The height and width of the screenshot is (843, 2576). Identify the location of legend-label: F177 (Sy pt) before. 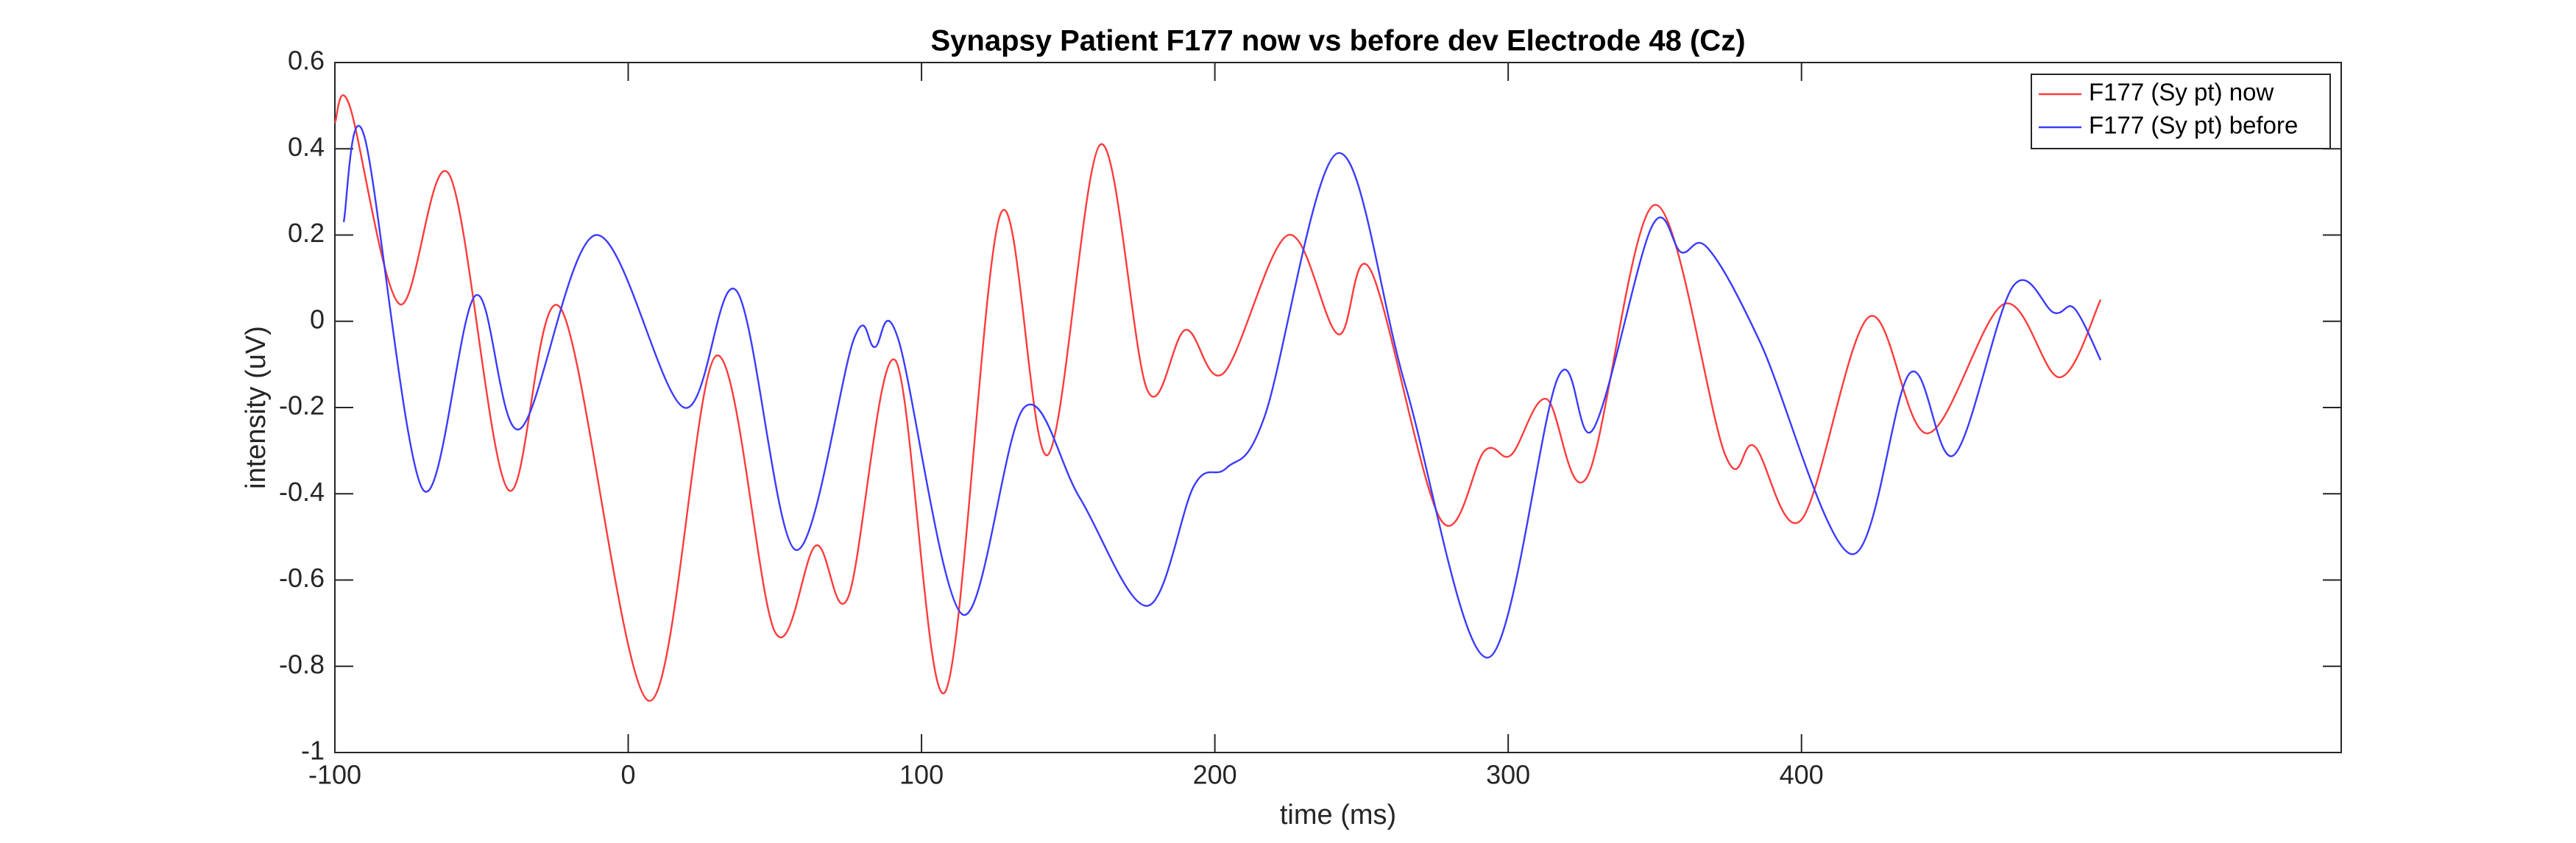
(2193, 125).